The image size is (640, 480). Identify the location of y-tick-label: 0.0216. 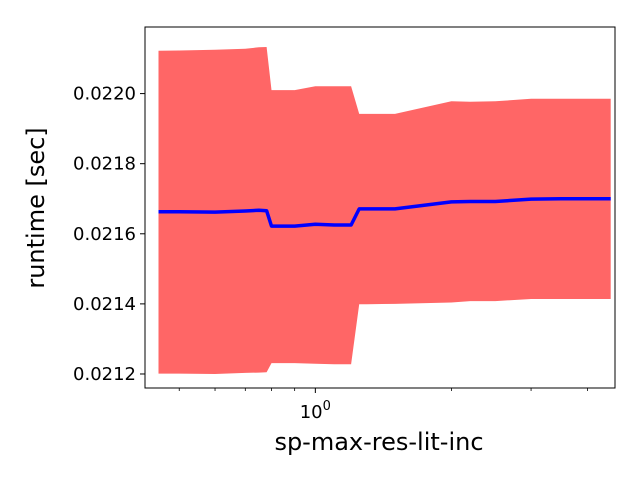
(104, 234).